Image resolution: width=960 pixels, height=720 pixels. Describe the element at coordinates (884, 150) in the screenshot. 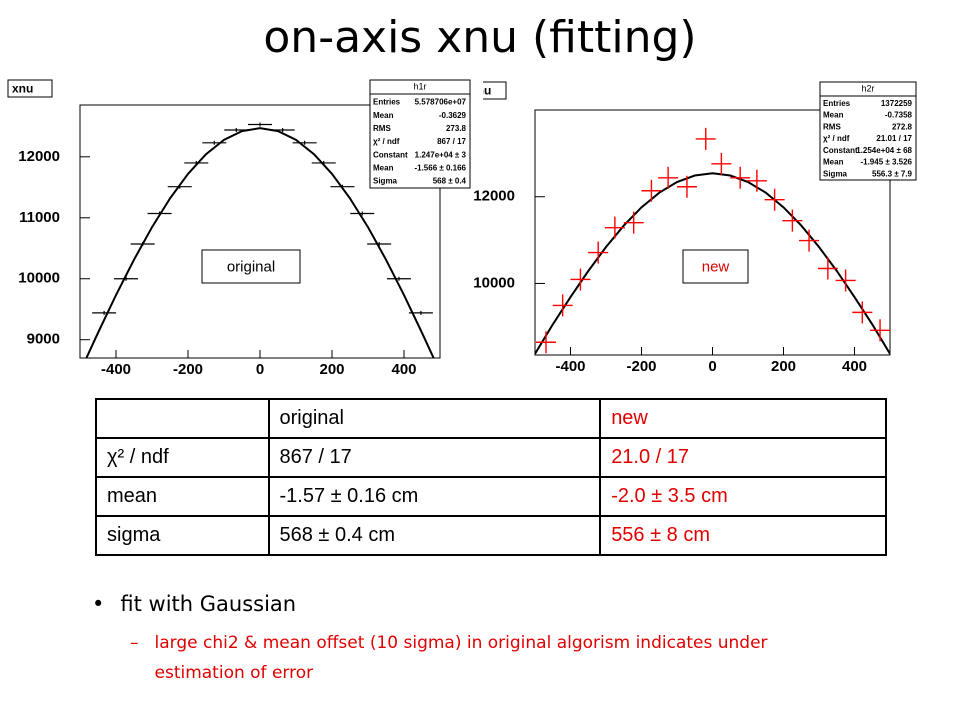

I see `stats-value: 1.254e+04 ± 68` at that location.